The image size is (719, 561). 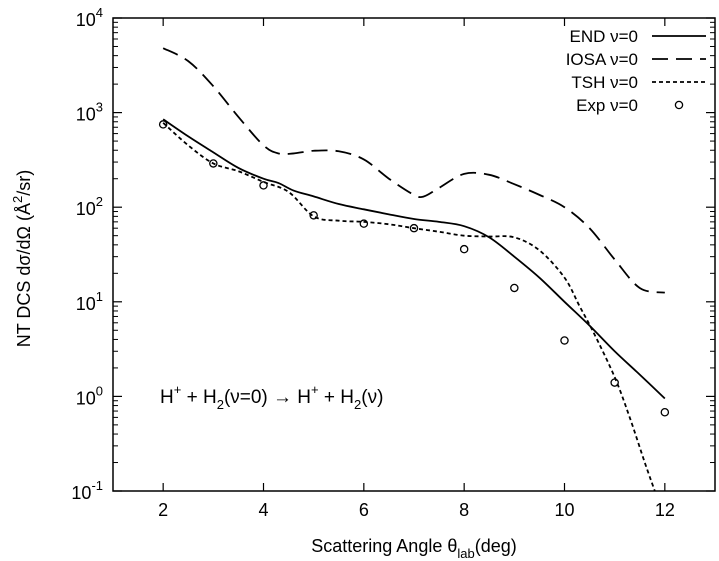 I want to click on x-tick-label: 6, so click(x=364, y=510).